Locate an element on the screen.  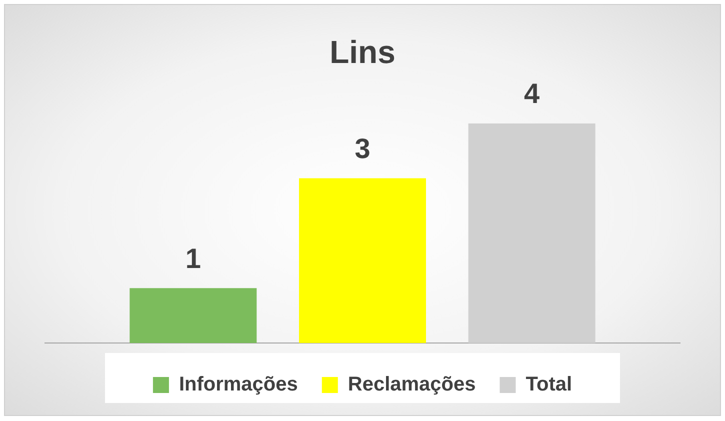
chart-title: Lins is located at coordinates (363, 52).